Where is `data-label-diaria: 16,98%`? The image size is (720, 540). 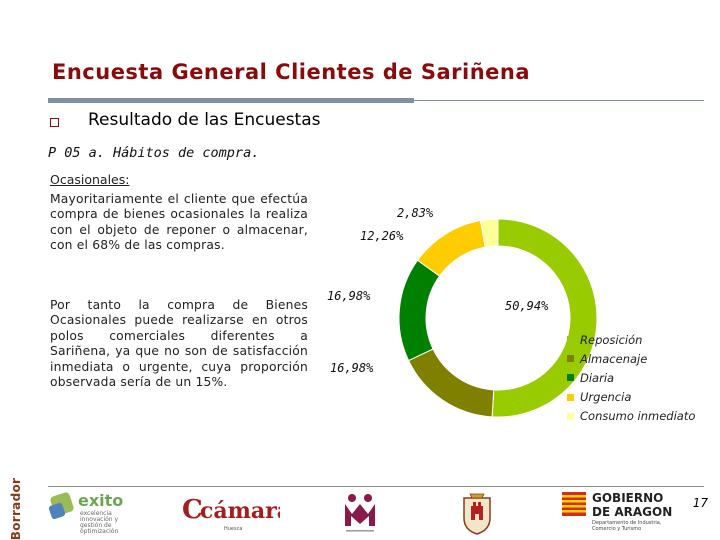
data-label-diaria: 16,98% is located at coordinates (349, 296).